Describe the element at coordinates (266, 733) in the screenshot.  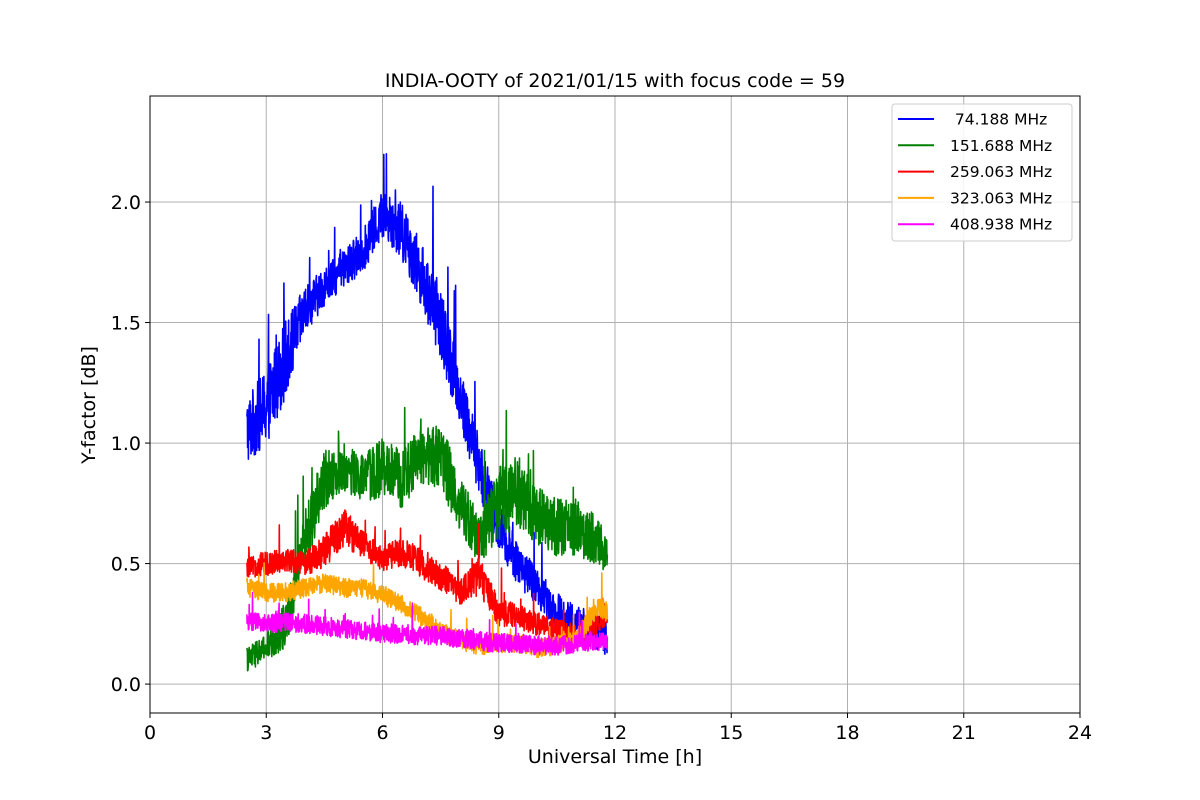
I see `x-tick-label: 3` at that location.